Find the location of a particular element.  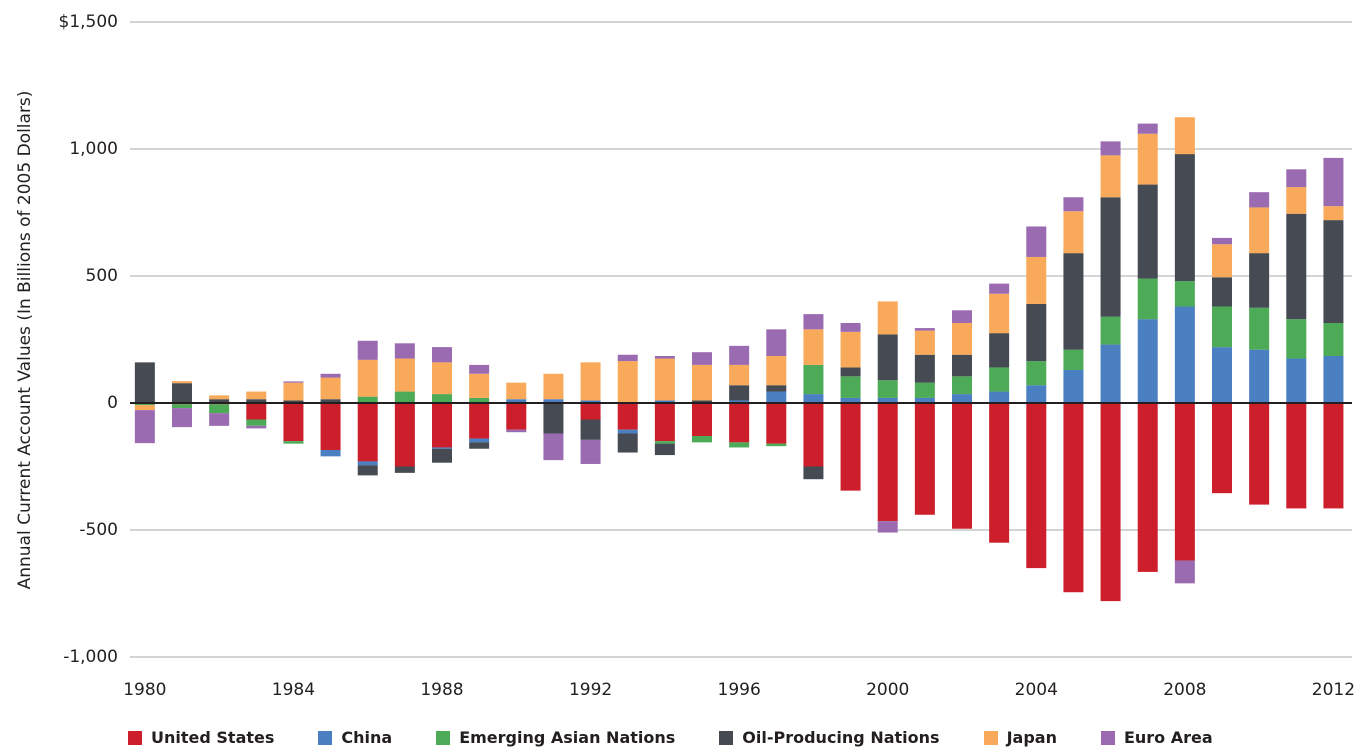

legend-item: Oil-Producing Nations is located at coordinates (829, 737).